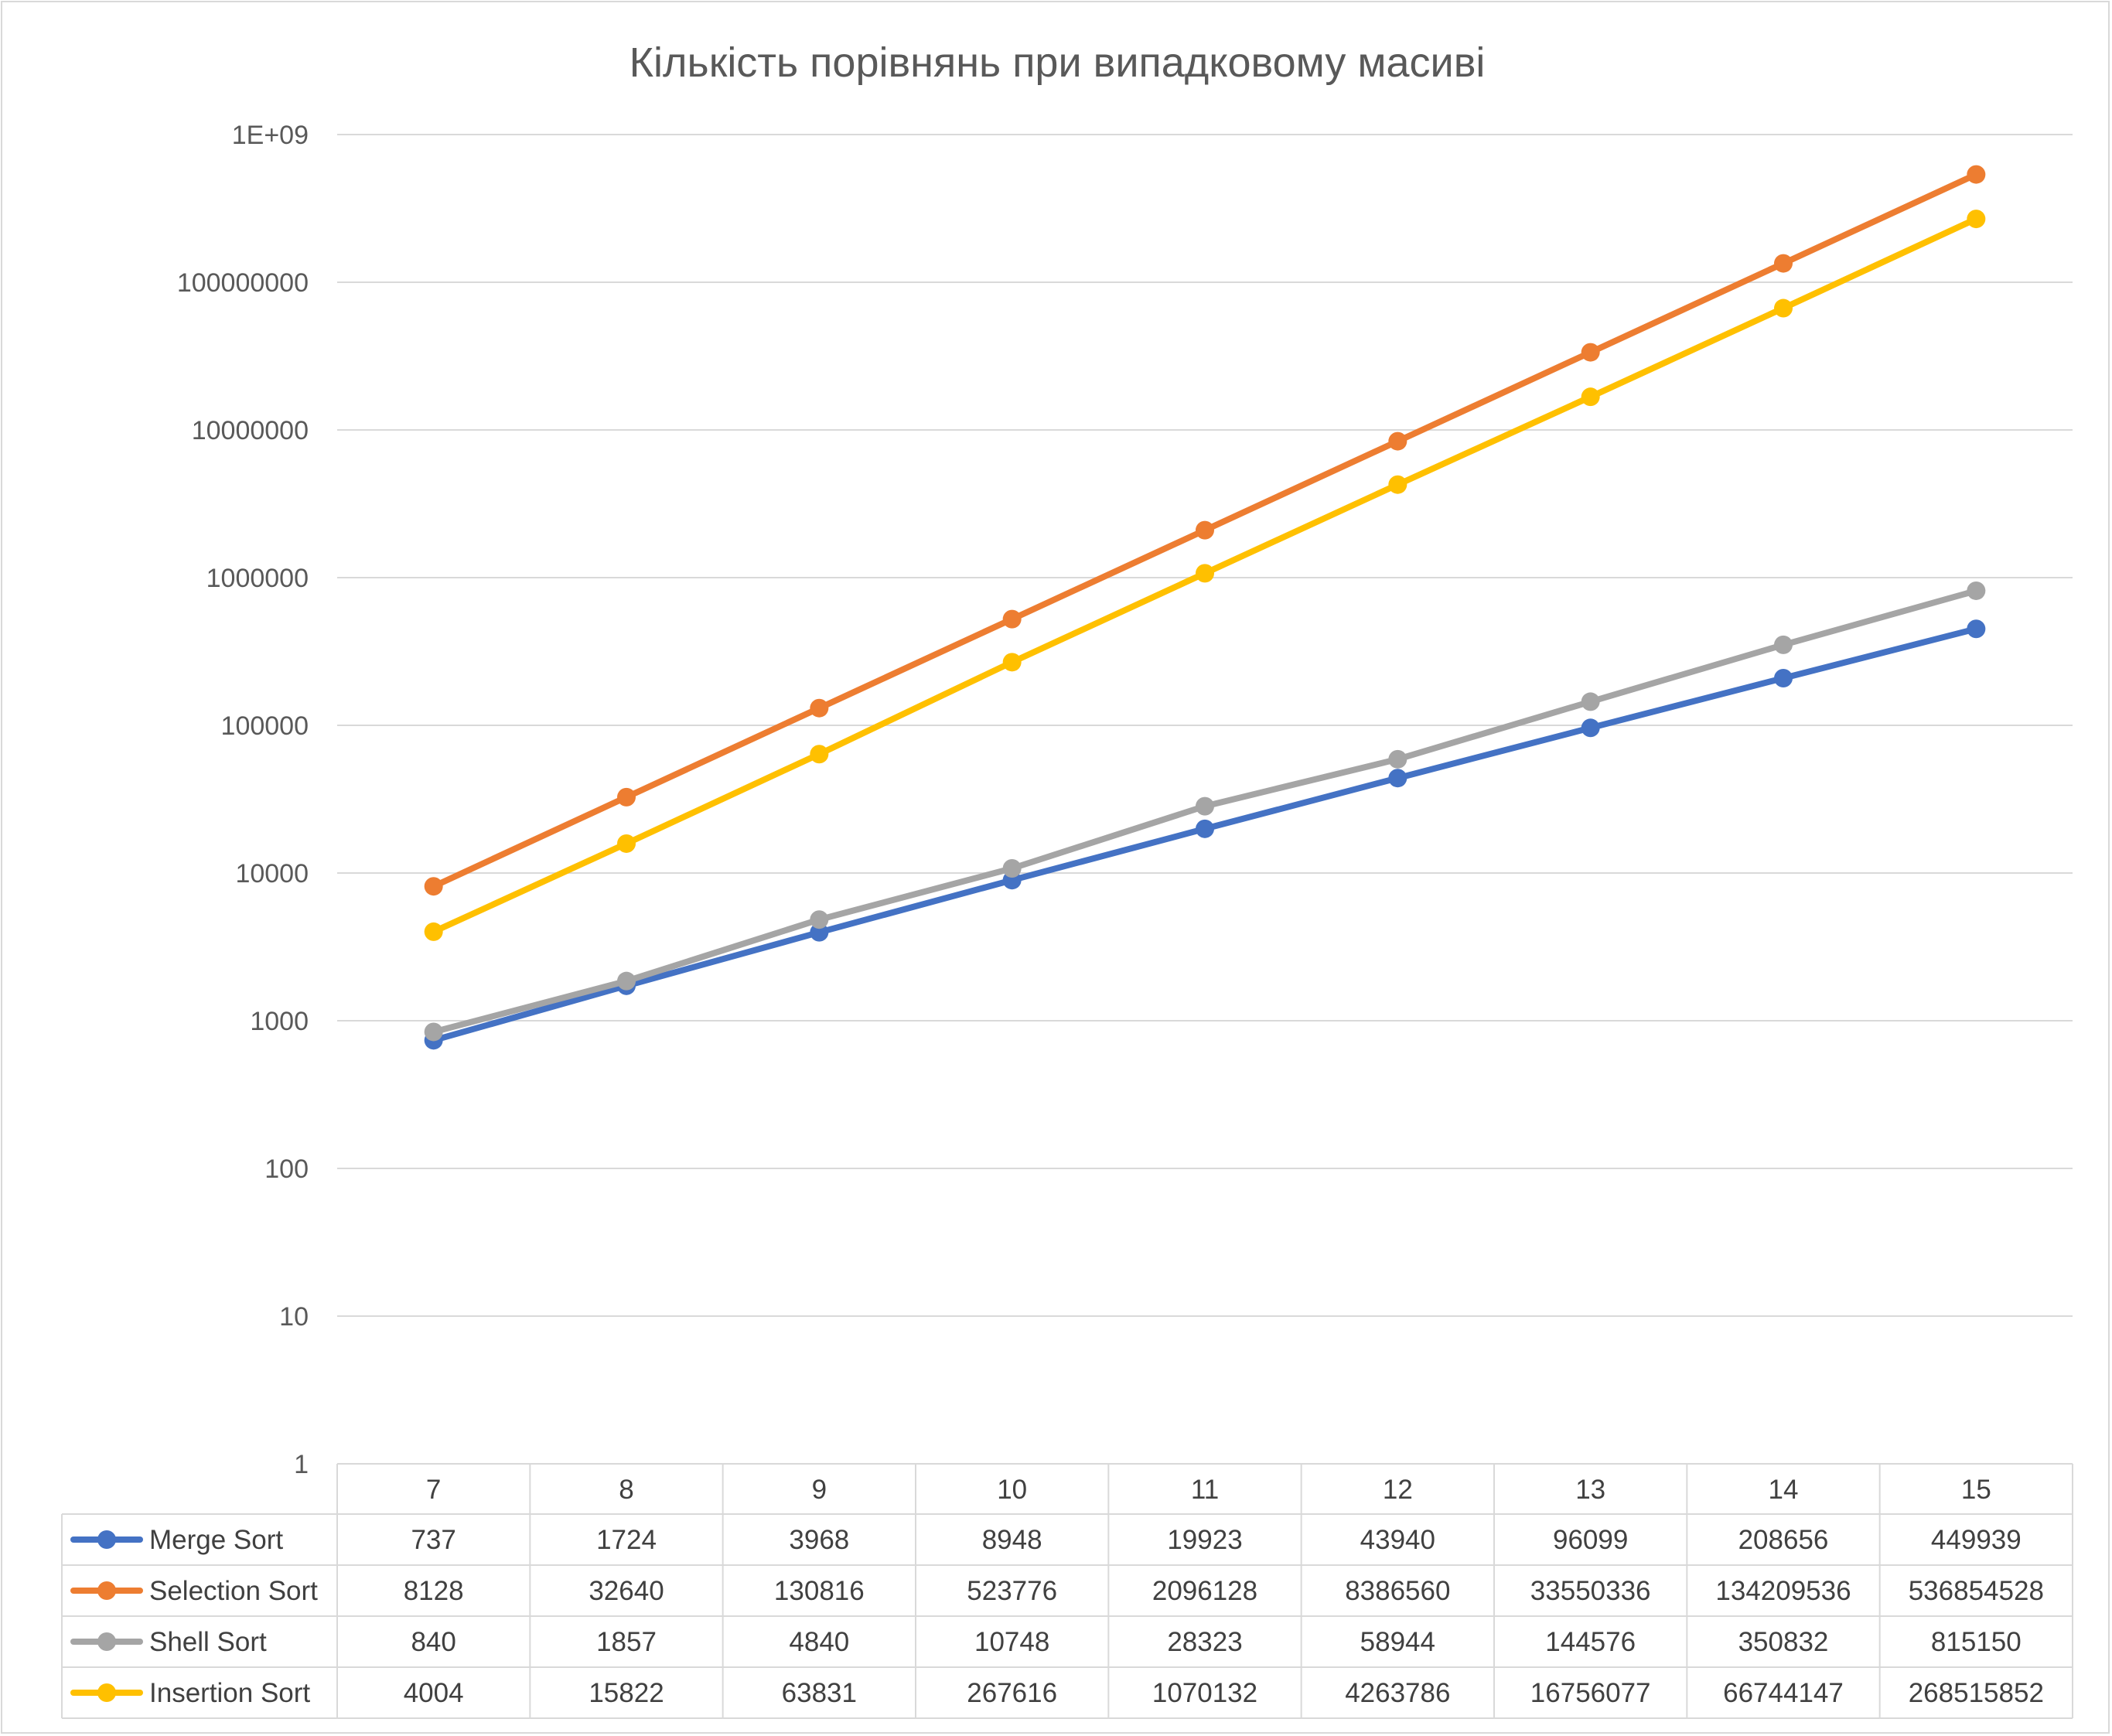 This screenshot has height=1736, width=2112. I want to click on table-value: 8948, so click(1012, 1540).